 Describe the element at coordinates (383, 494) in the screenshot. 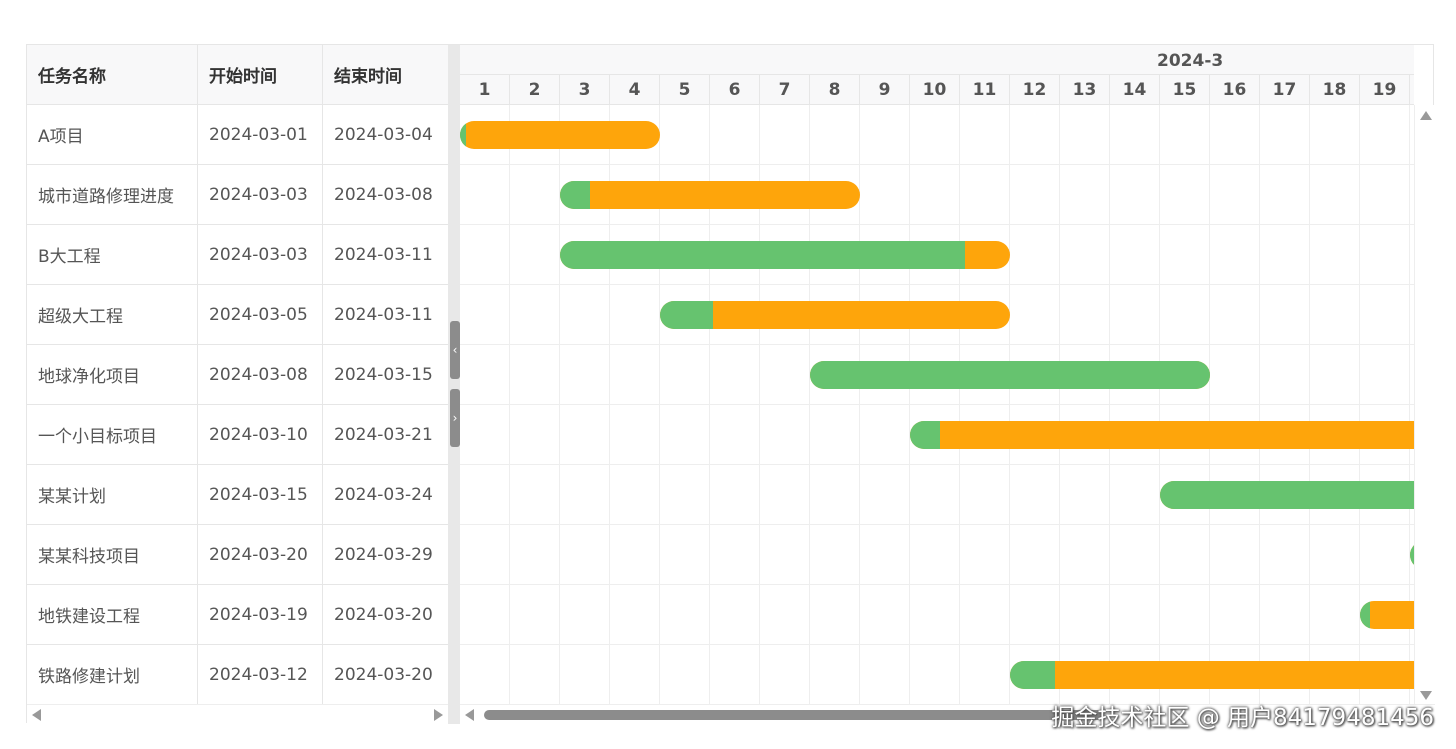

I see `end-time-cell: 2024-03-24` at that location.